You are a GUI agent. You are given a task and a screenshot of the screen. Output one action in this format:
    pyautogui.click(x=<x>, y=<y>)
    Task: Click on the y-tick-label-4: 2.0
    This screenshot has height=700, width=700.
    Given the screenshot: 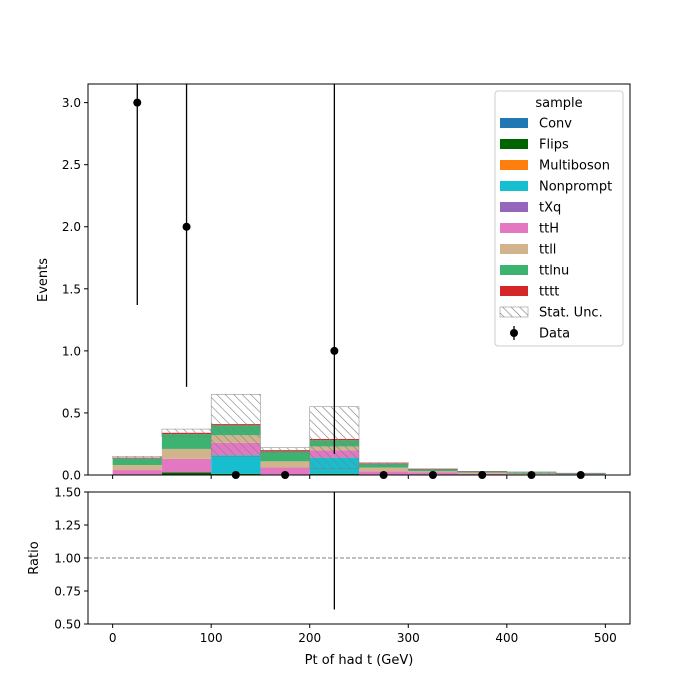 What is the action you would take?
    pyautogui.click(x=71, y=227)
    